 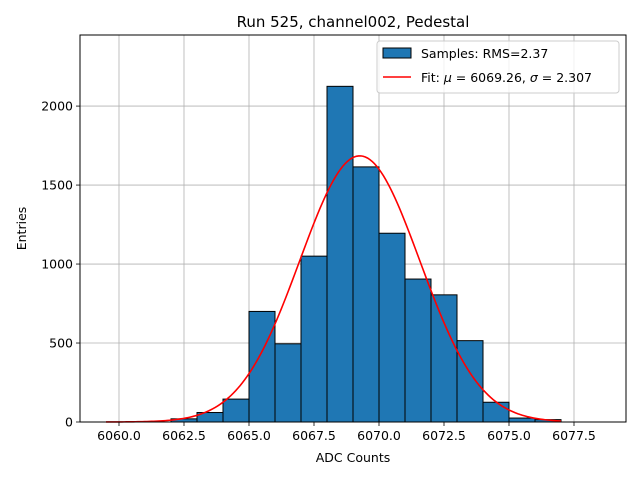 What do you see at coordinates (21, 229) in the screenshot?
I see `y-axis-label: Entries` at bounding box center [21, 229].